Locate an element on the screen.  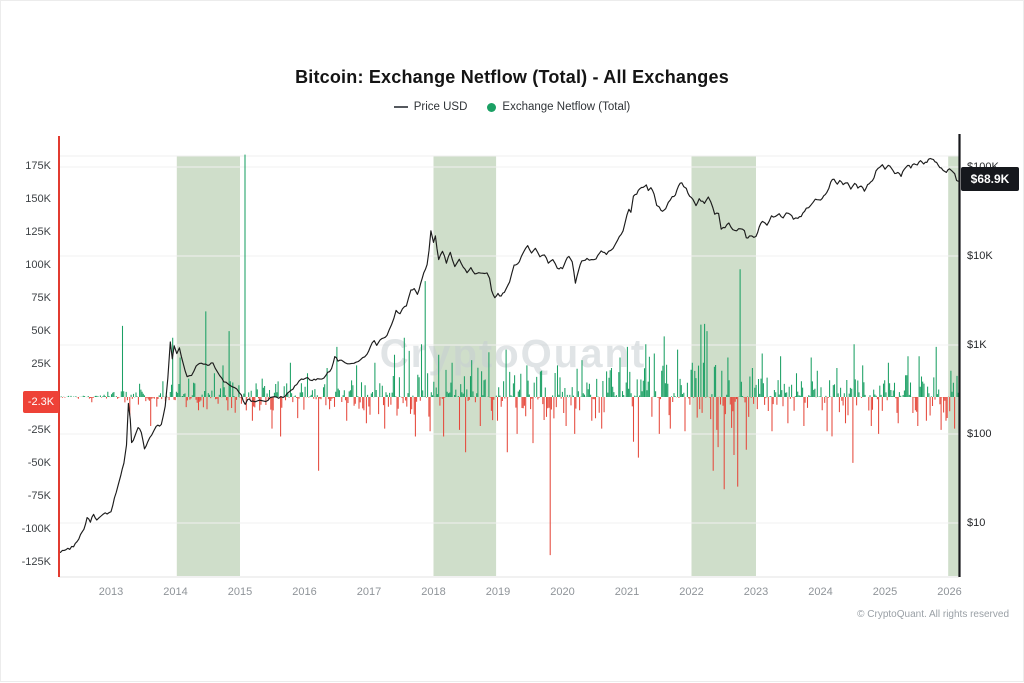
right-axis-tick-$10: $10 is located at coordinates (976, 523).